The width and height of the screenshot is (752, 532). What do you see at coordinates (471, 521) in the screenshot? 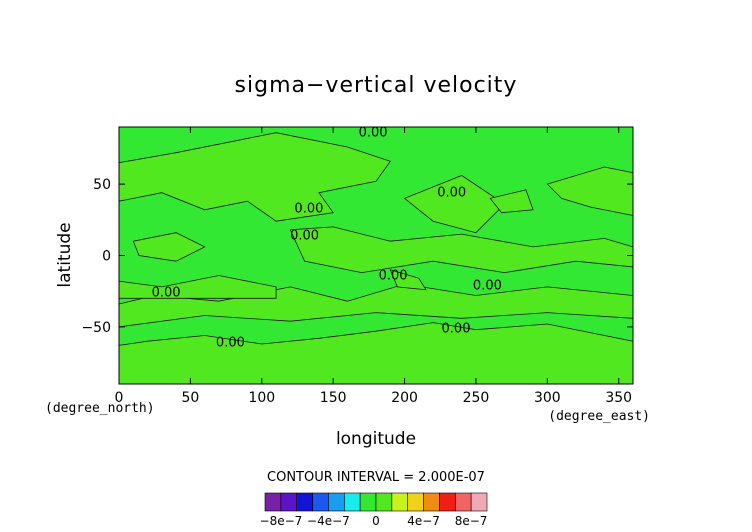
I see `colorbar-tick-label: 8e−7` at bounding box center [471, 521].